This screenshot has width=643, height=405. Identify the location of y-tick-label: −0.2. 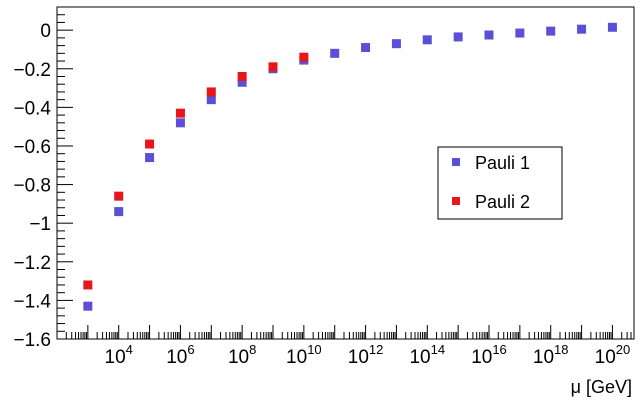
(32, 70).